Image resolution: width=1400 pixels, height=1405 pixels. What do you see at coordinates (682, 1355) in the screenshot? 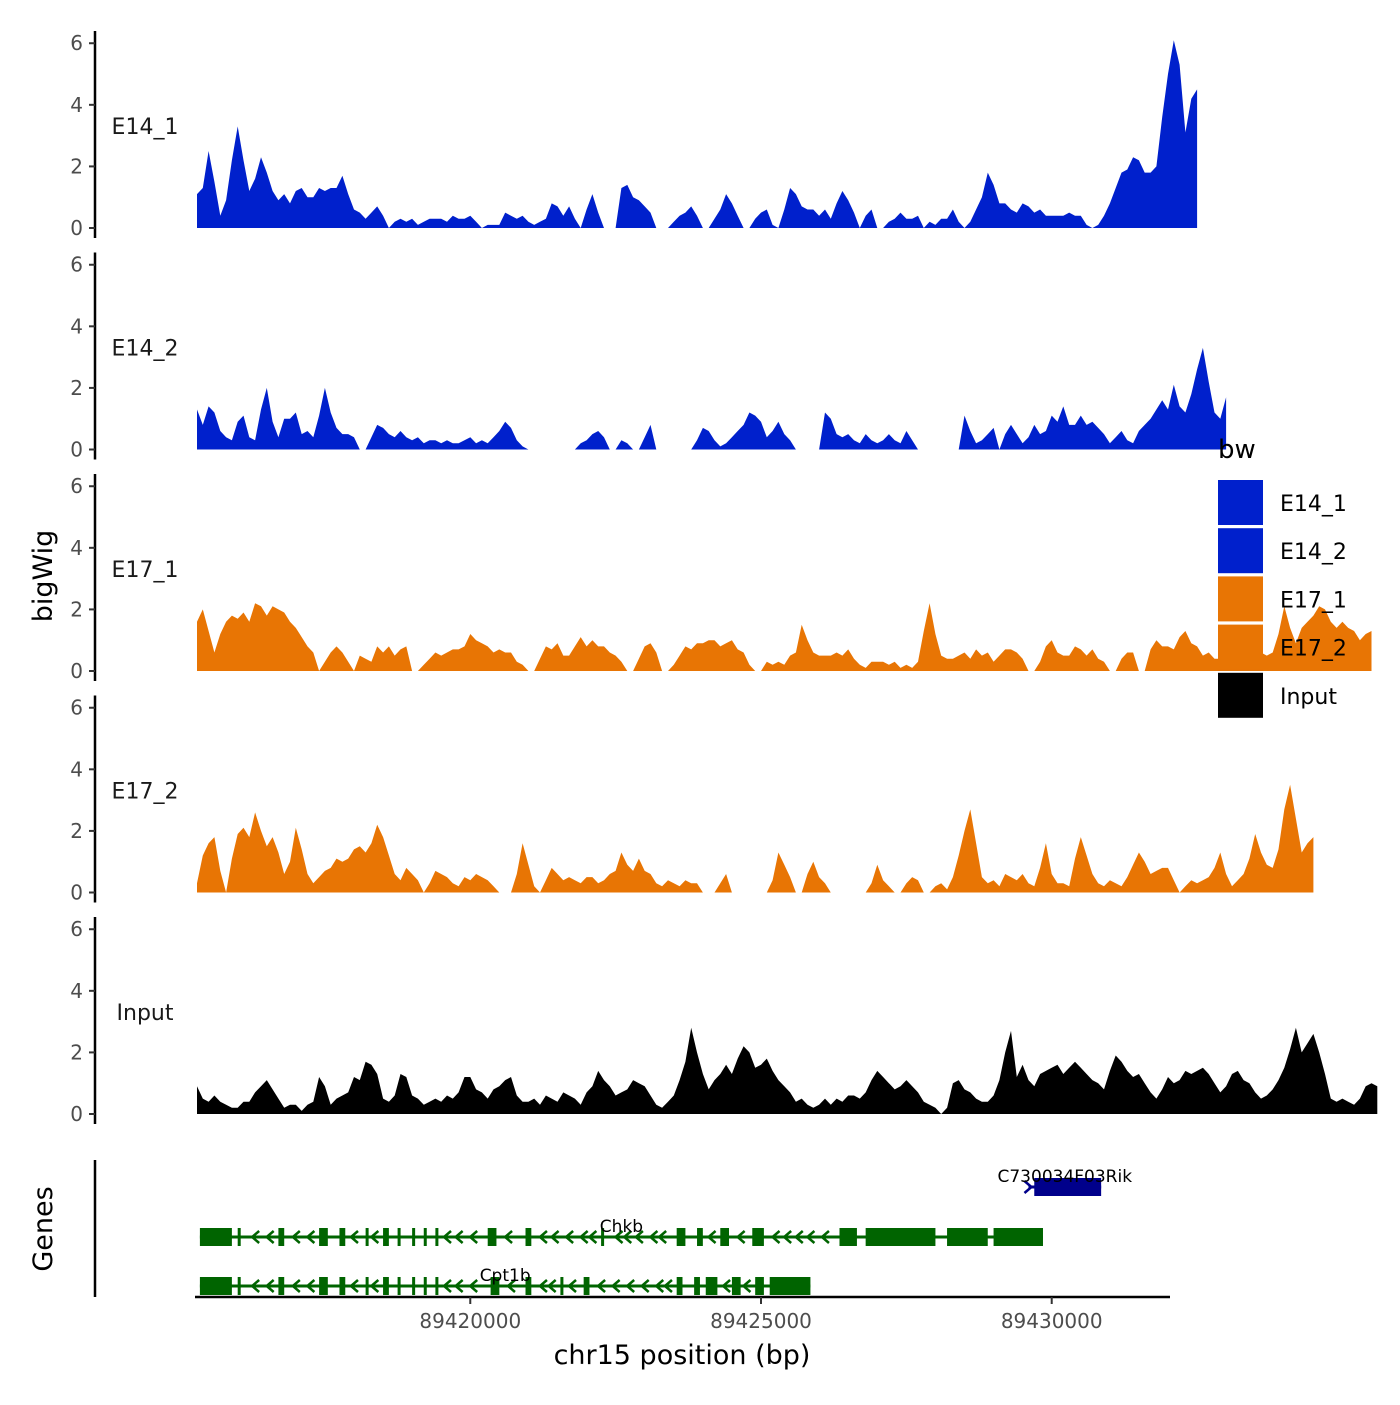
I see `x-axis-title: chr15 position (bp)` at bounding box center [682, 1355].